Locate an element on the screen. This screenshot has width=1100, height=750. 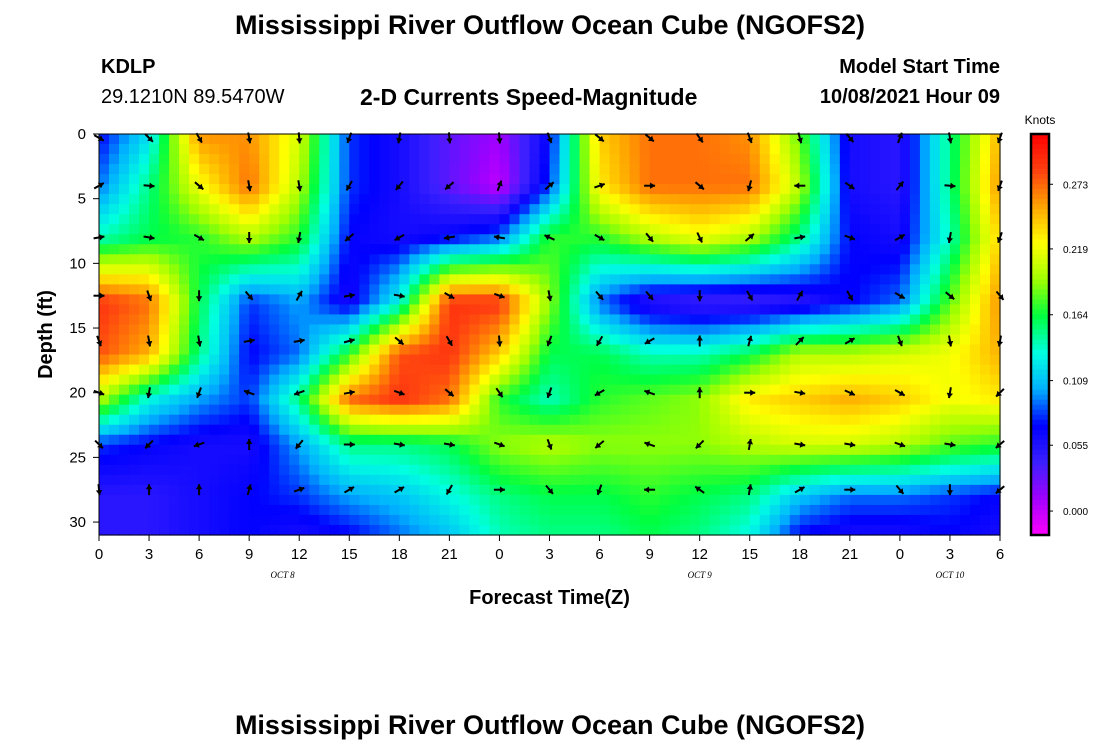
x-tick-label: 6 is located at coordinates (199, 554).